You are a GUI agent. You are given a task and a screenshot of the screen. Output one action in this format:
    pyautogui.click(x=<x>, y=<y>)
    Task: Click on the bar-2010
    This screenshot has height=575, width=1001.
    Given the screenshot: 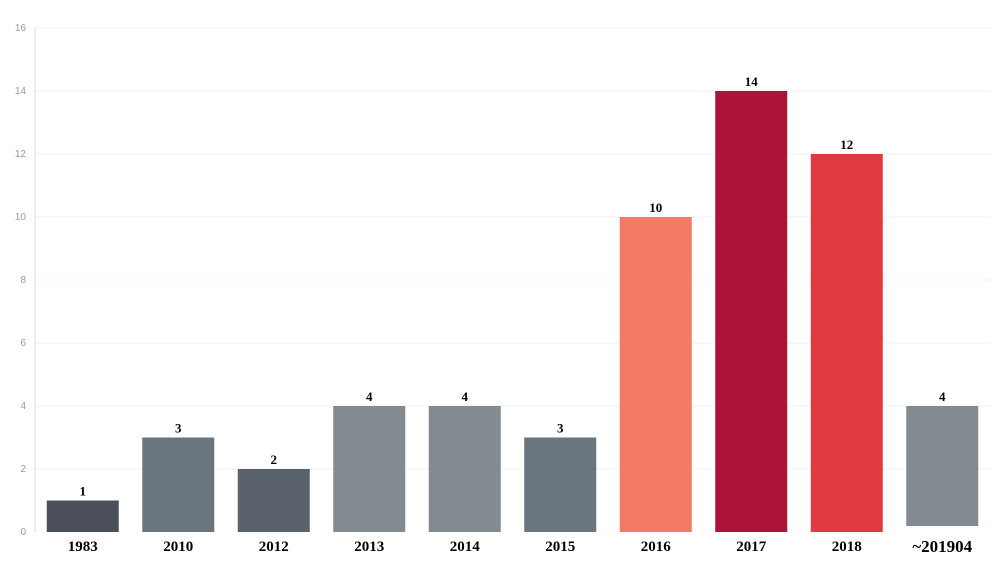 What is the action you would take?
    pyautogui.click(x=178, y=484)
    